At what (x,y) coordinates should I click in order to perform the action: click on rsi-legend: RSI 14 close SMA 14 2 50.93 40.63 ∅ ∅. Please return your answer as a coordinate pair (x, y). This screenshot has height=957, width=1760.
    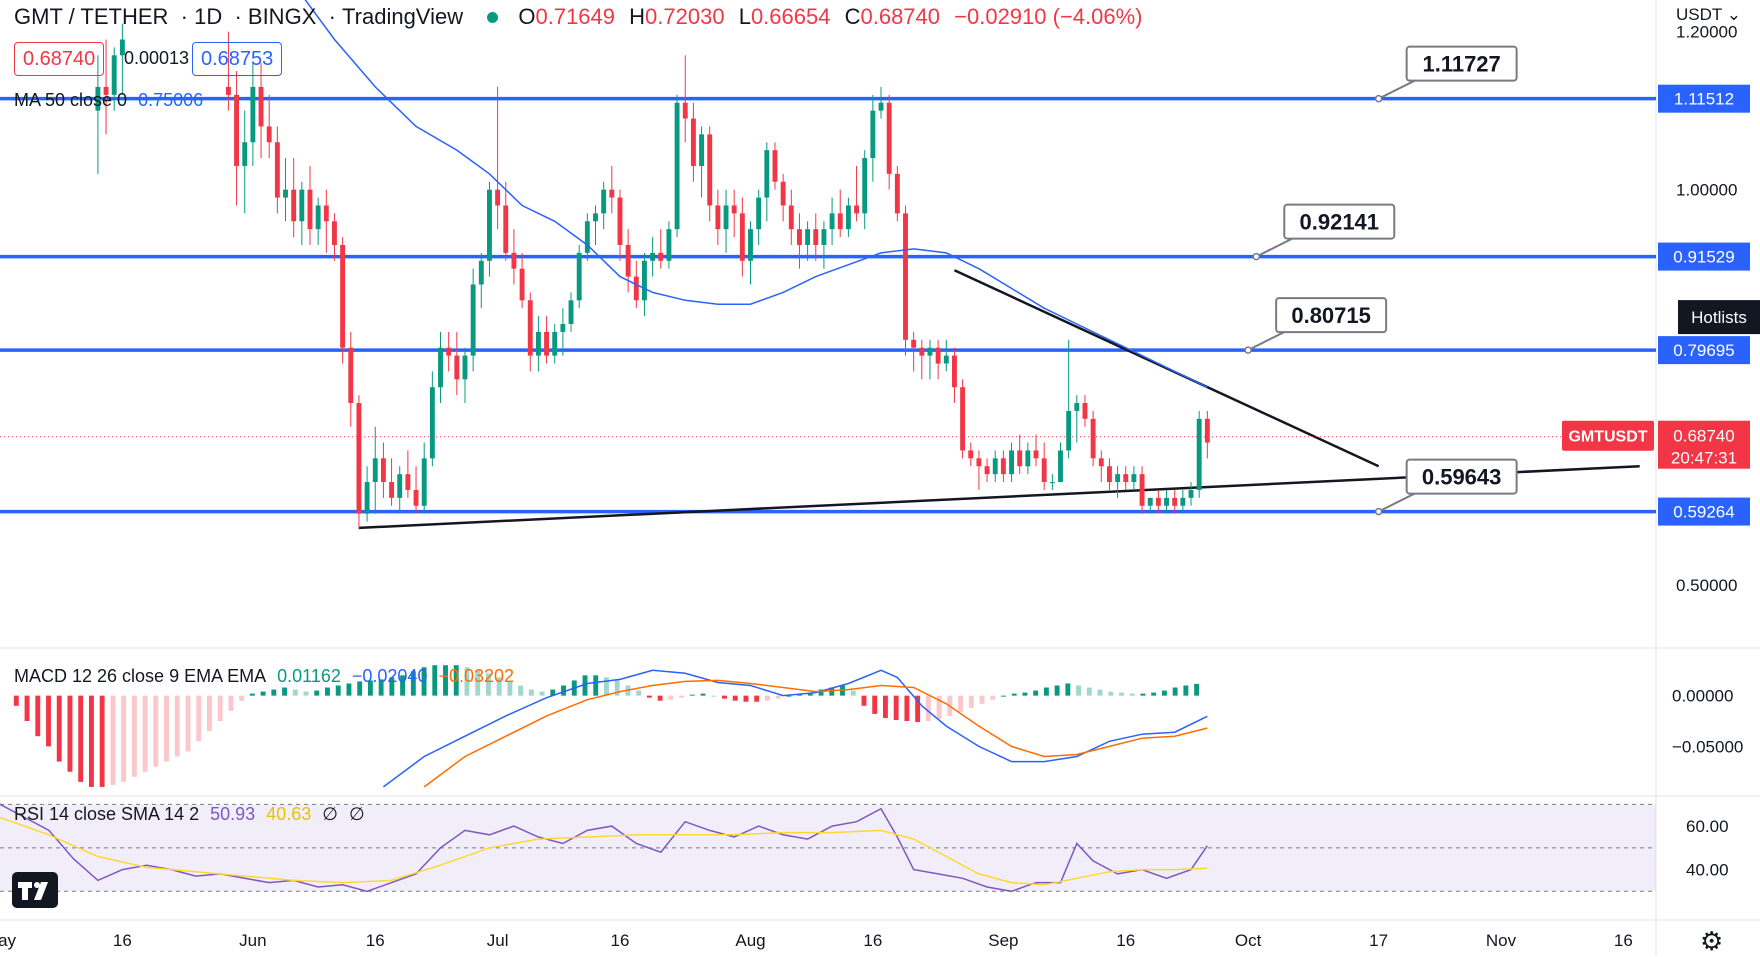
    Looking at the image, I should click on (192, 814).